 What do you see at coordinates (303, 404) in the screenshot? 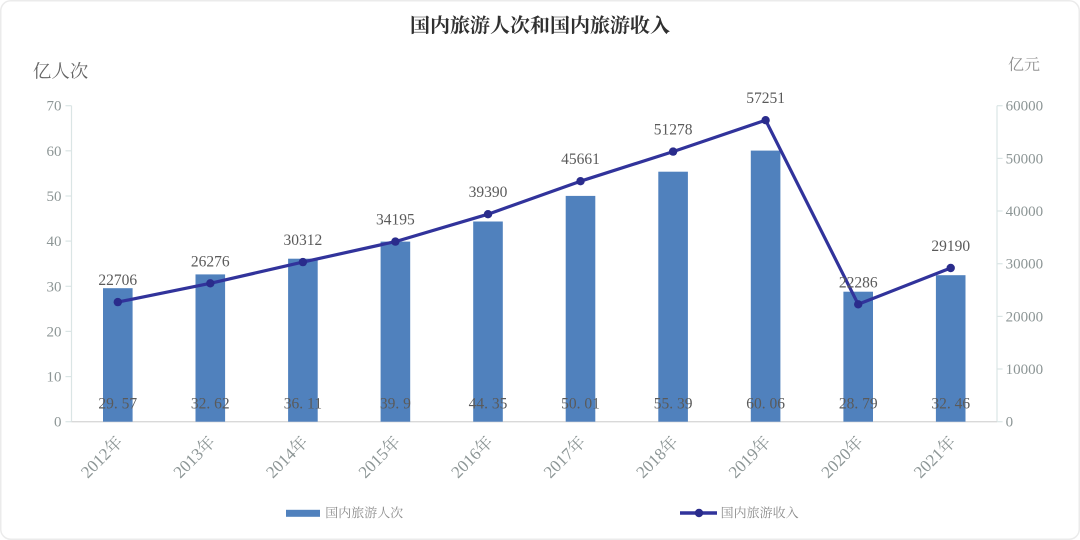
I see `svg-text: 36. 11` at bounding box center [303, 404].